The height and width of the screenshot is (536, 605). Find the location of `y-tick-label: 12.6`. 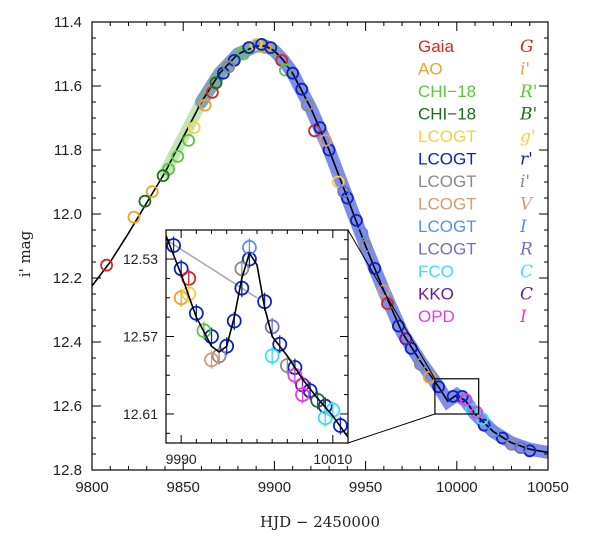

y-tick-label: 12.6 is located at coordinates (67, 406).